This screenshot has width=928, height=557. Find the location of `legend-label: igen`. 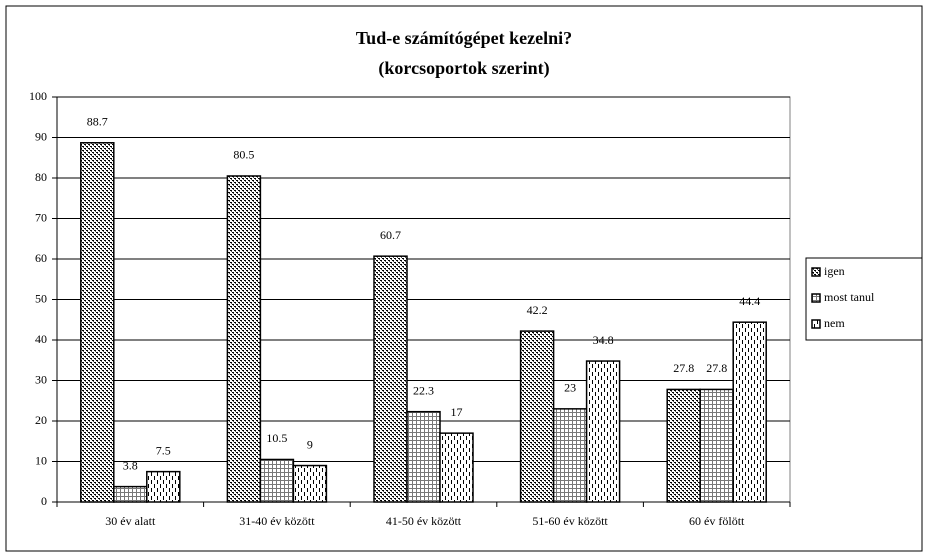

legend-label: igen is located at coordinates (834, 271).